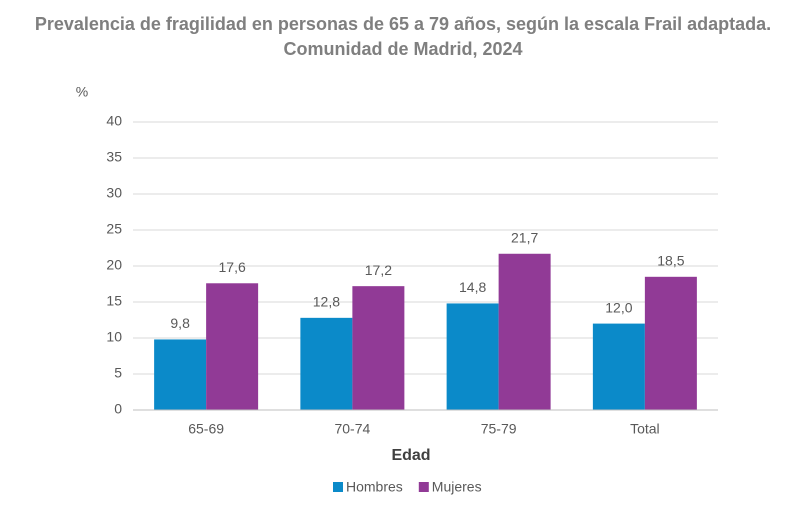  Describe the element at coordinates (645, 429) in the screenshot. I see `x-tick-label: Total` at that location.